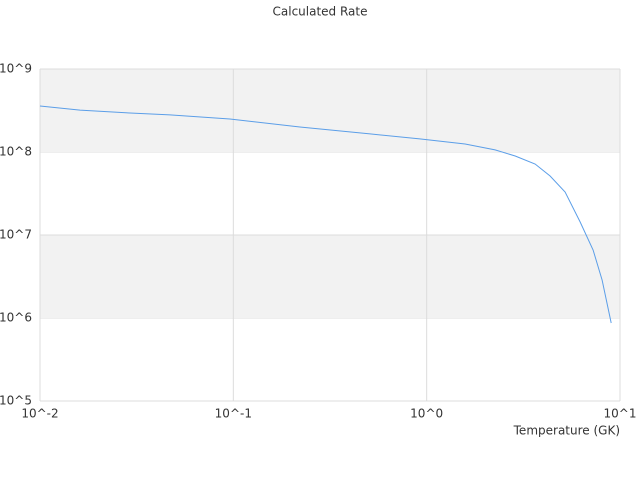  I want to click on y-tick-label: 10^5, so click(16, 401).